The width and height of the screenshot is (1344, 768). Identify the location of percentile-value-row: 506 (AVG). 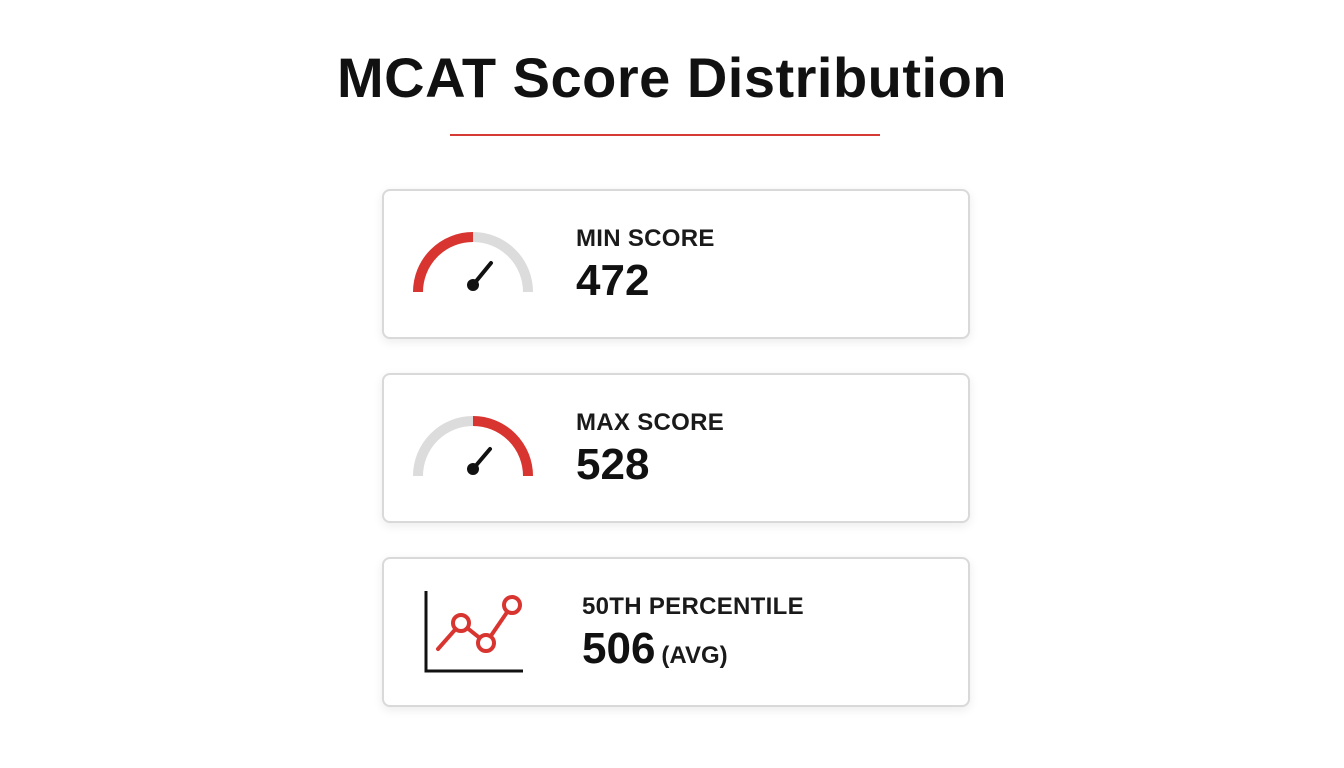
(693, 652).